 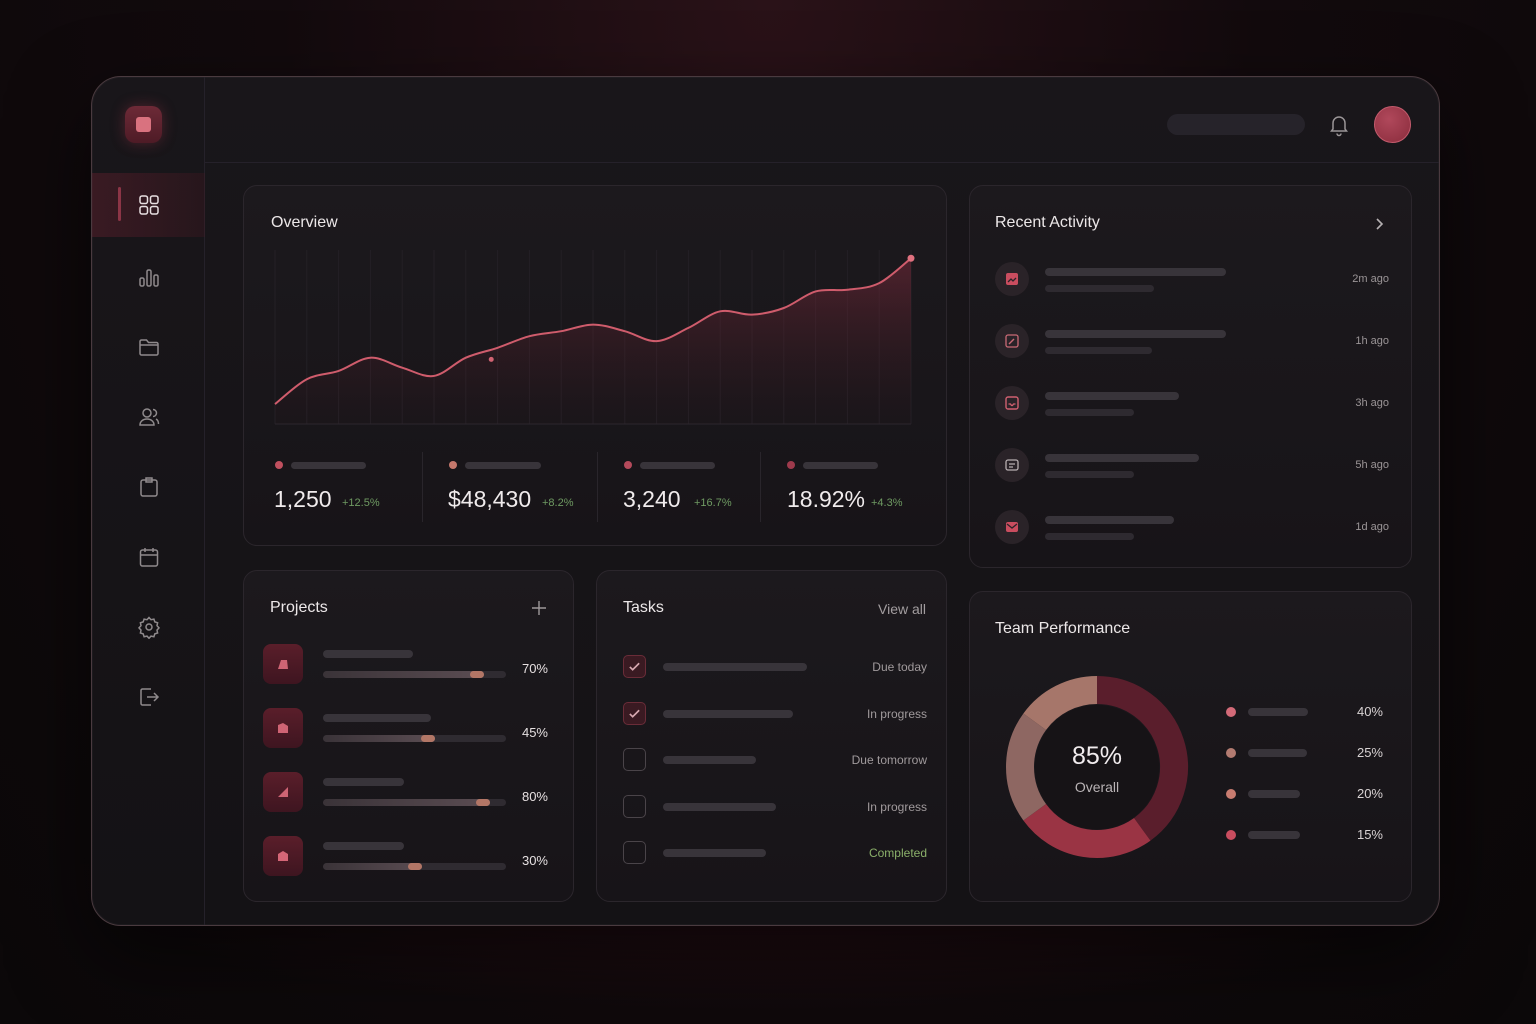 I want to click on inbox-icon, so click(x=1012, y=403).